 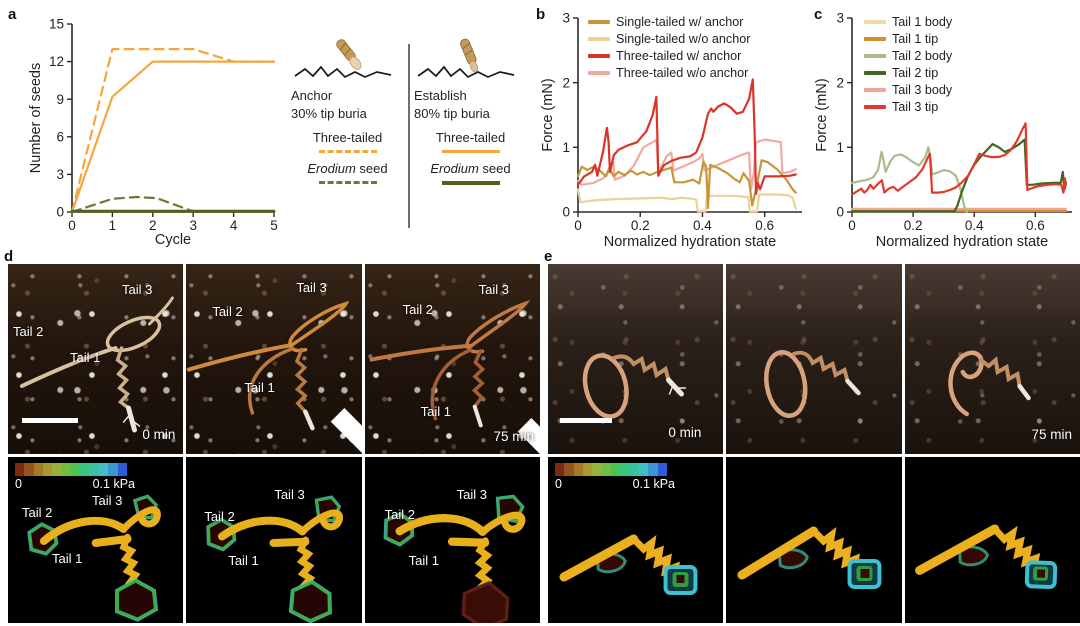 I want to click on x-axis-label: Normalized hydration state, so click(x=962, y=242).